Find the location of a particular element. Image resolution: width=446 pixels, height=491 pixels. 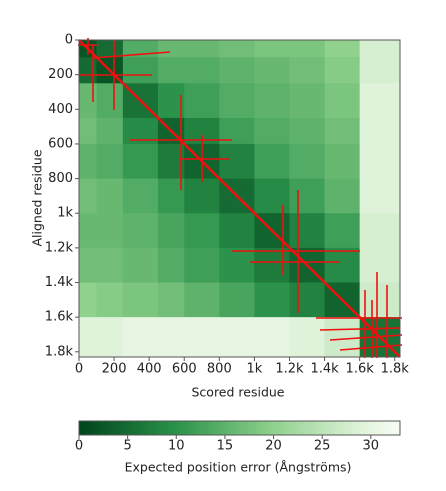

x-tick-label: 800 is located at coordinates (219, 369).